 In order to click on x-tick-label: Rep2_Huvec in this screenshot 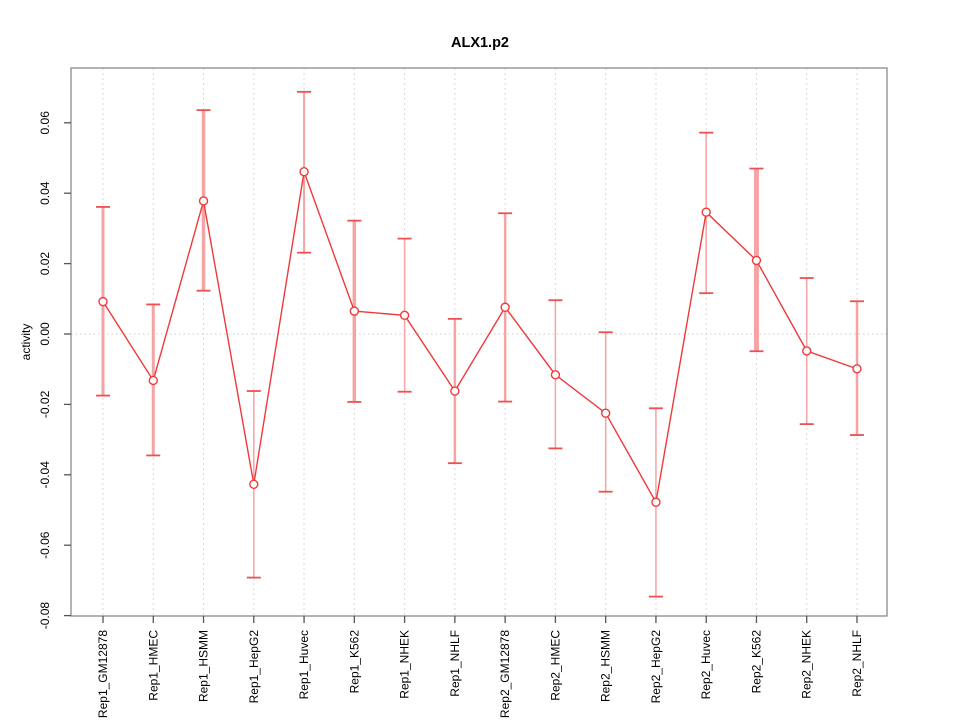, I will do `click(706, 664)`.